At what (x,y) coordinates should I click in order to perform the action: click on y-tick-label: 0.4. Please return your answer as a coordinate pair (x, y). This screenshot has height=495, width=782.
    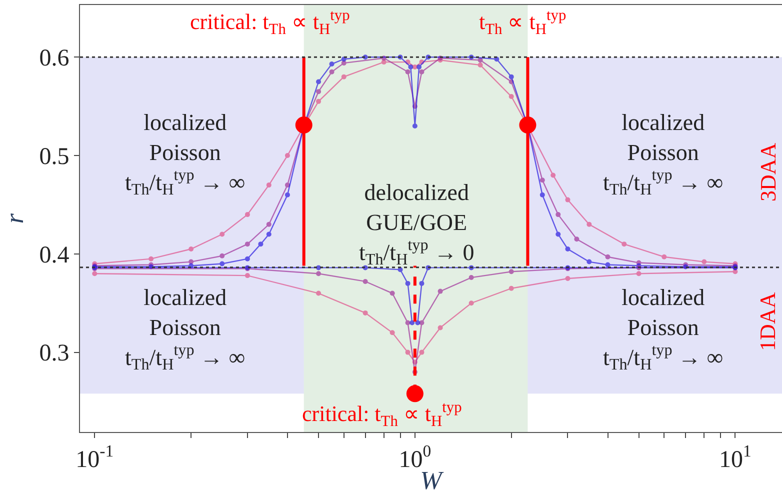
    Looking at the image, I should click on (54, 255).